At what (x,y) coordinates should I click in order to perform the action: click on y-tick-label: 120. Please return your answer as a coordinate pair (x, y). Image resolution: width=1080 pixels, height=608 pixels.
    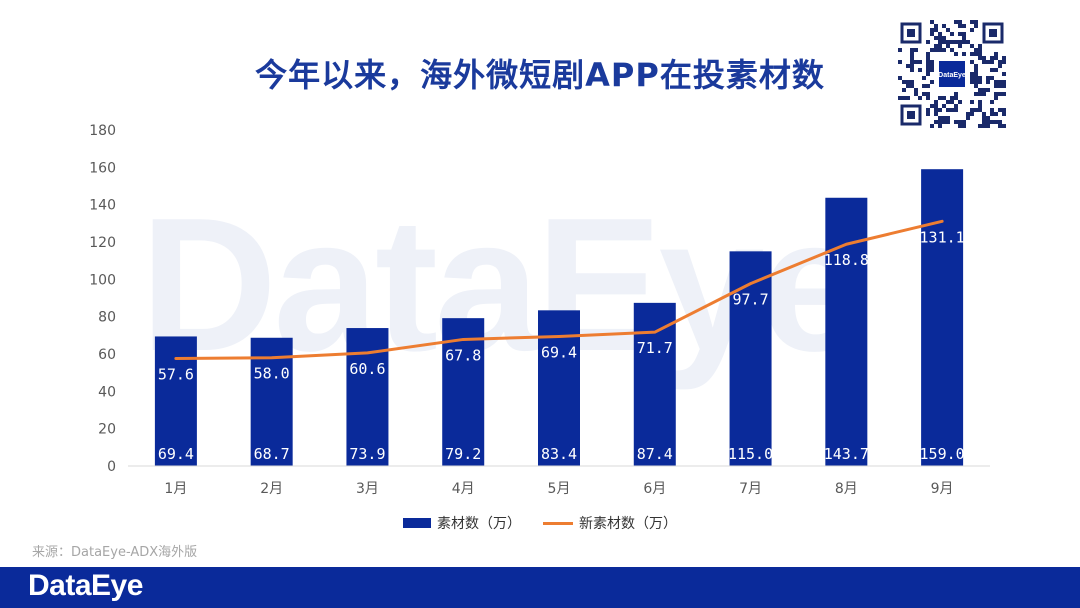
    Looking at the image, I should click on (102, 243).